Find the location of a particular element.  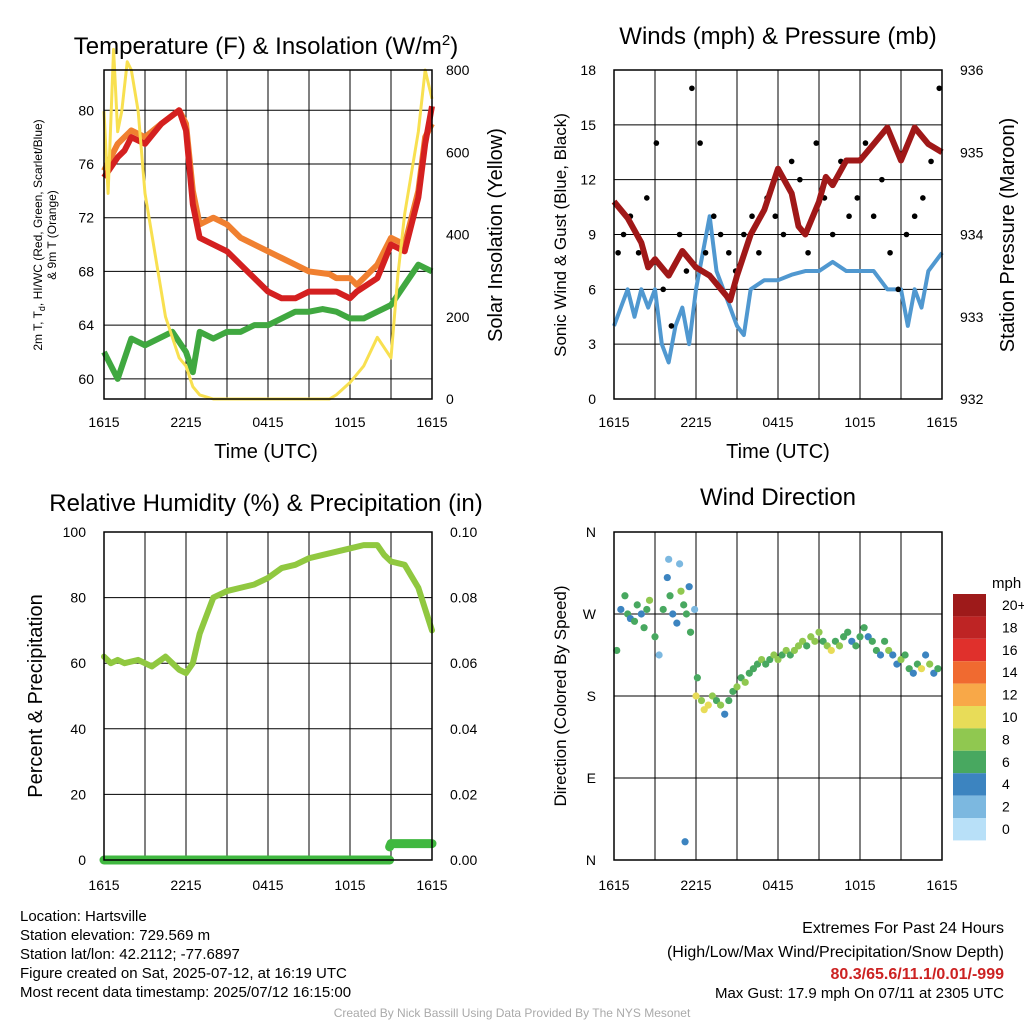

panel1-y2label: Solar Insolation (Yellow) is located at coordinates (496, 235).